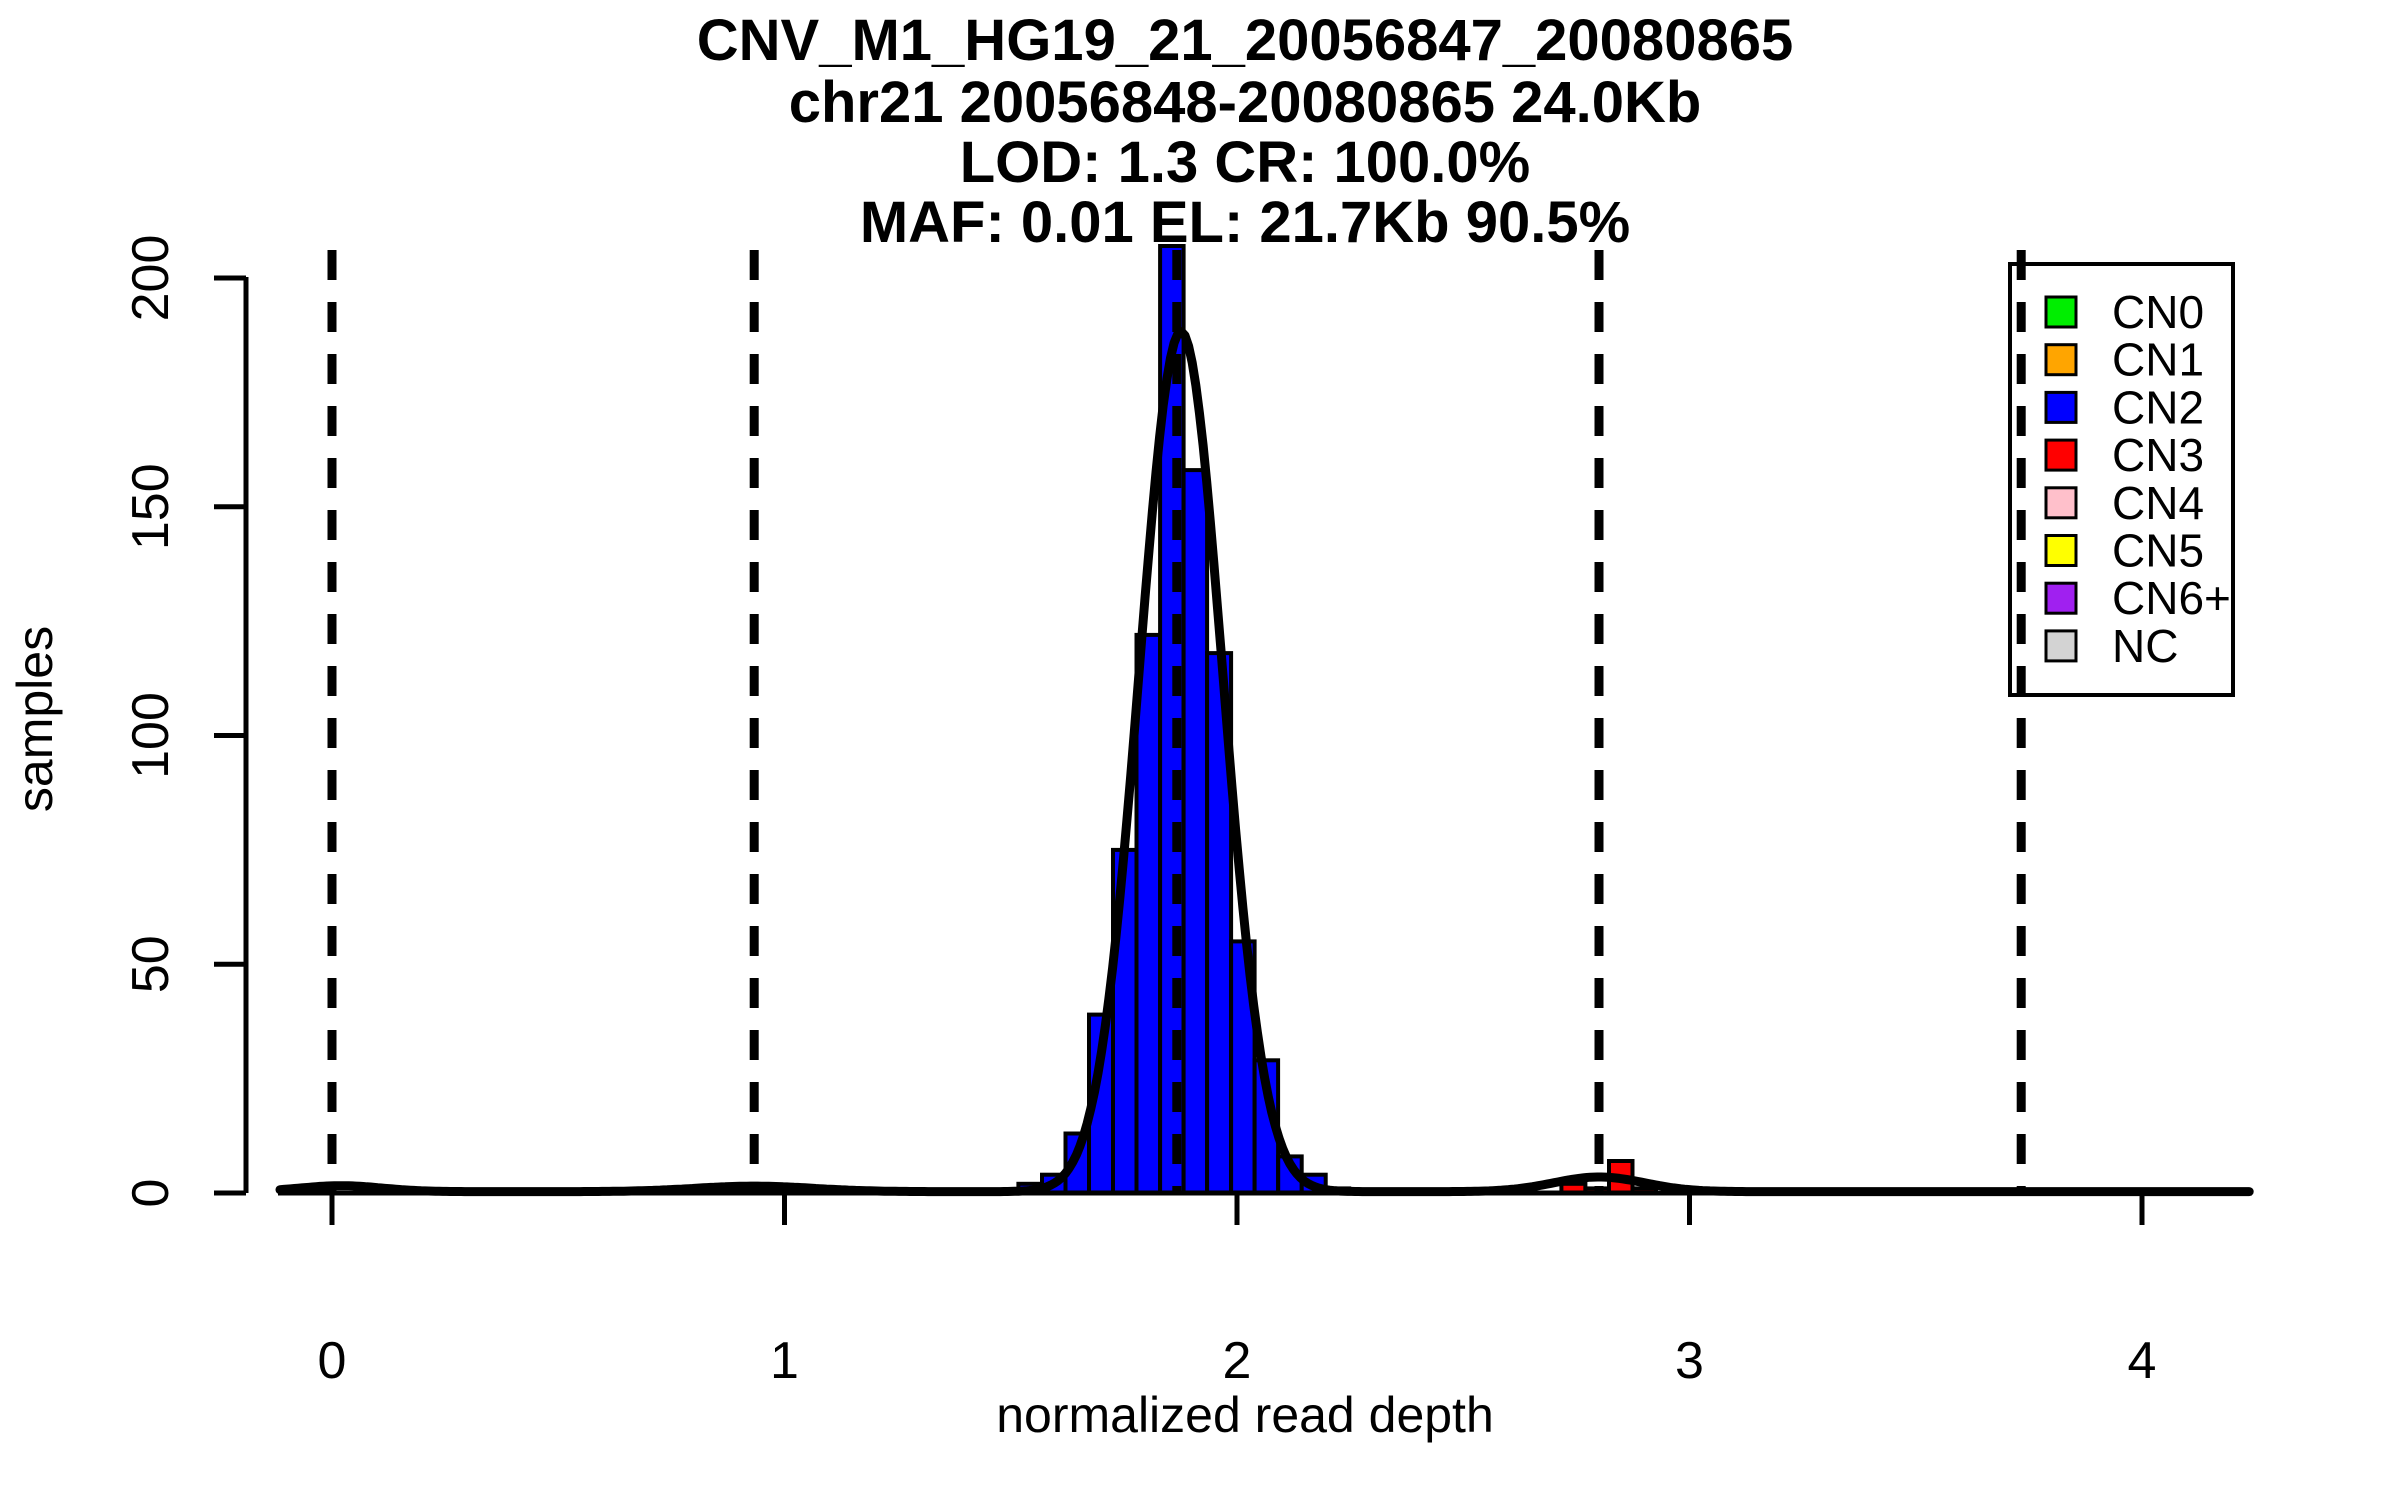 This screenshot has height=1500, width=2400. Describe the element at coordinates (1245, 162) in the screenshot. I see `title-line-3: LOD: 1.3 CR: 100.0%` at that location.